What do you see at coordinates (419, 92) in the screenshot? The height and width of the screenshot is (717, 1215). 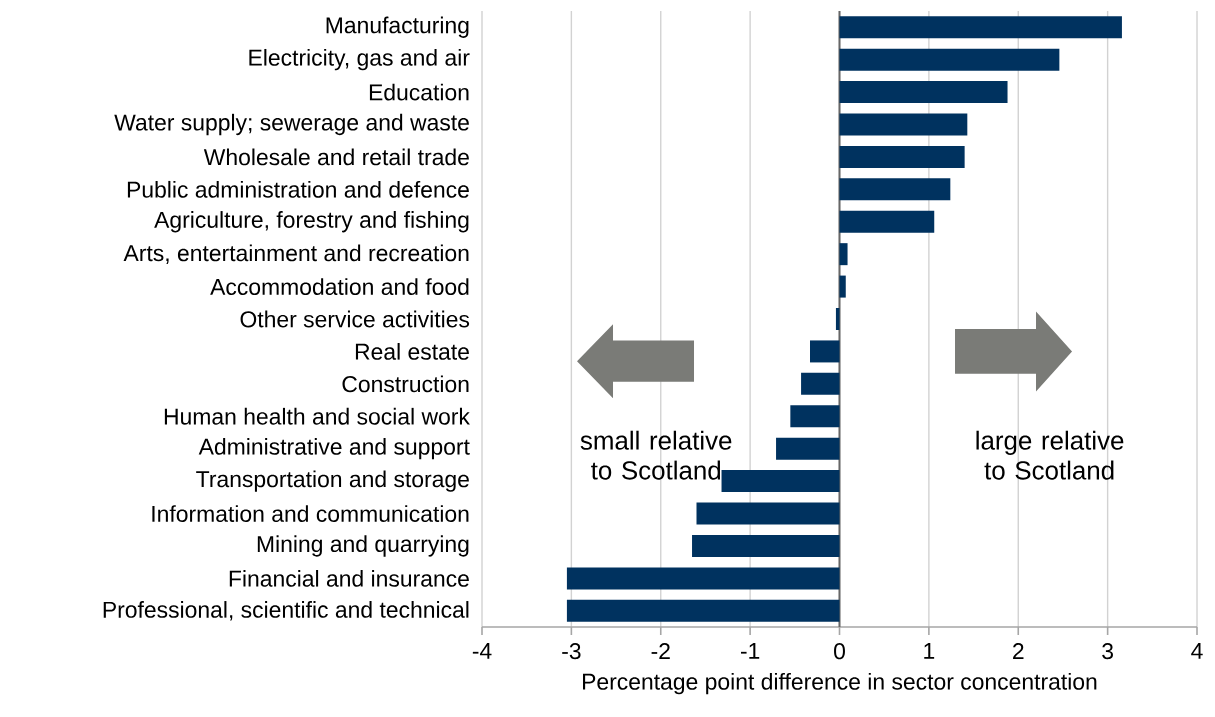 I see `y-tick-label: Education` at bounding box center [419, 92].